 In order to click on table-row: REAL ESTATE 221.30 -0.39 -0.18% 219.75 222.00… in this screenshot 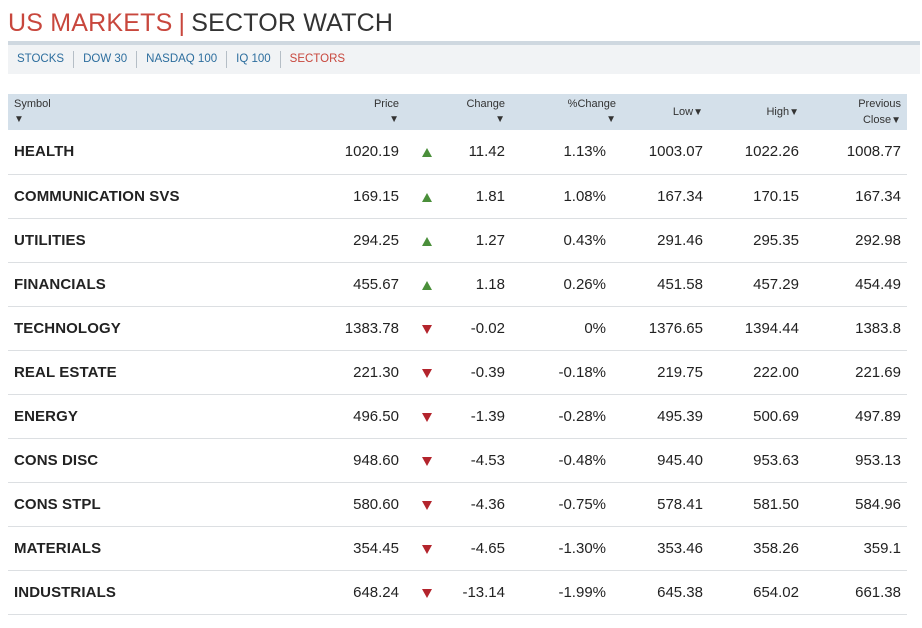, I will do `click(457, 372)`.